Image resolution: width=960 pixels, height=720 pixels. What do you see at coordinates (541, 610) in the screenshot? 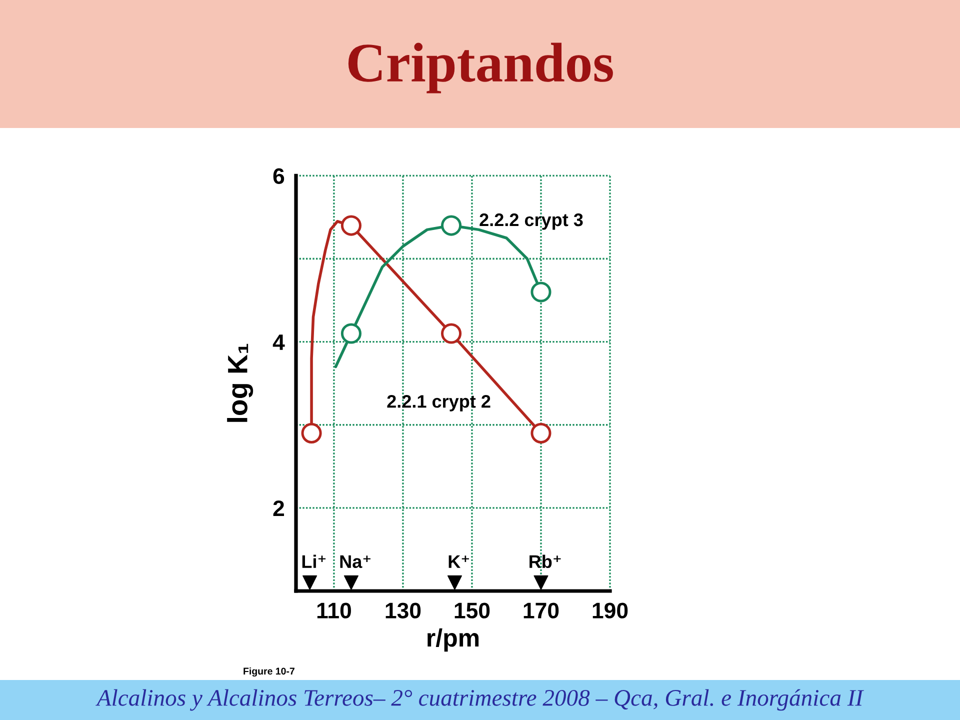
I see `x-tick-label: 170` at bounding box center [541, 610].